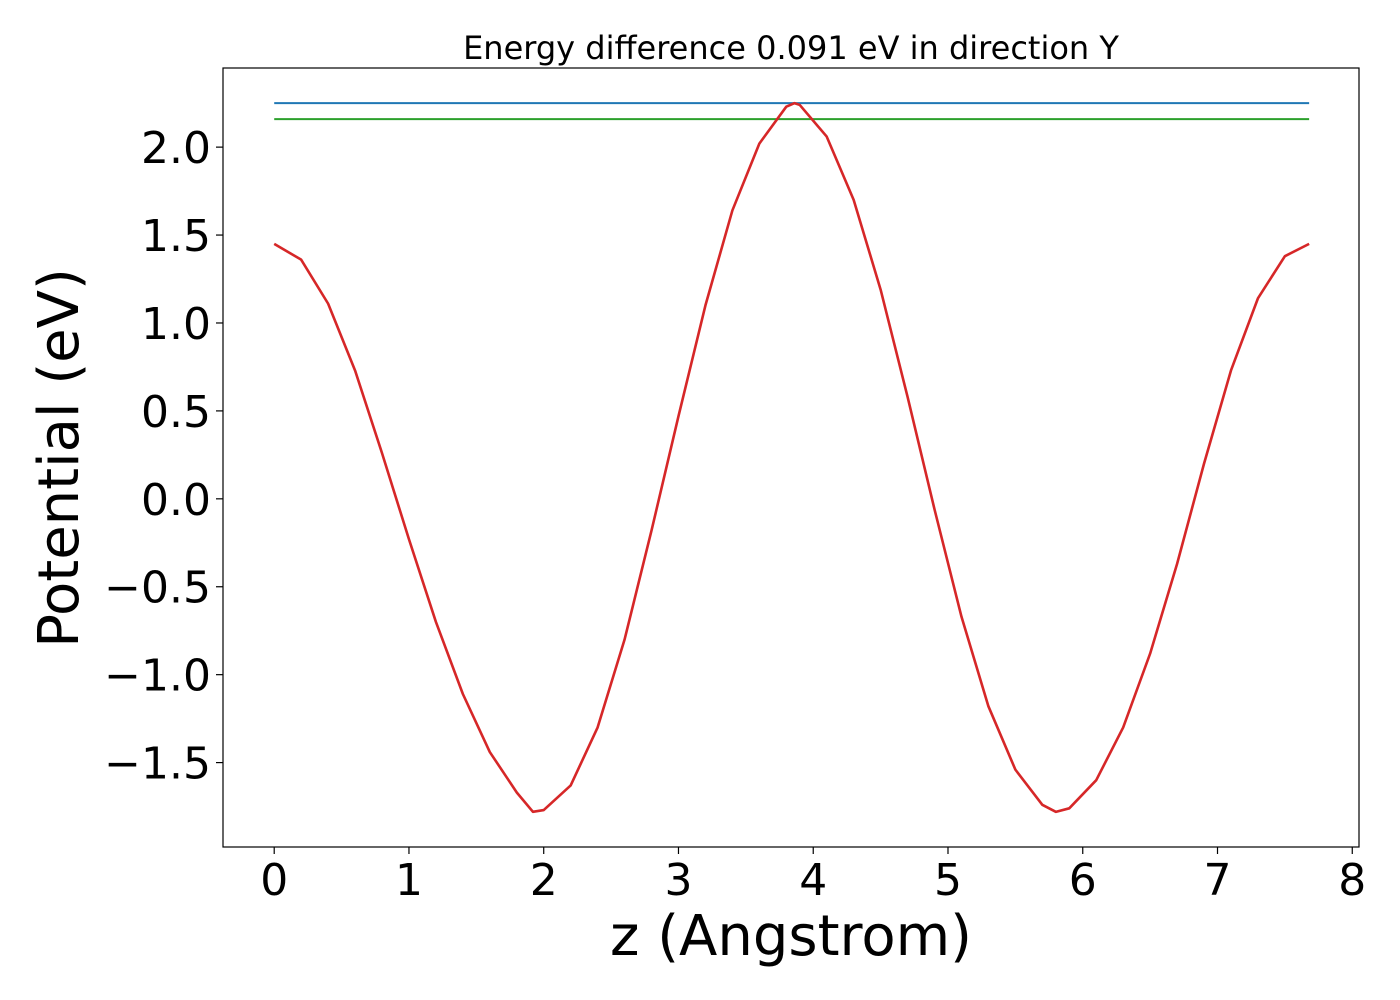 The height and width of the screenshot is (1000, 1400). I want to click on x-axis: 0 1 2 3 4 5 6 7 8, so click(813, 876).